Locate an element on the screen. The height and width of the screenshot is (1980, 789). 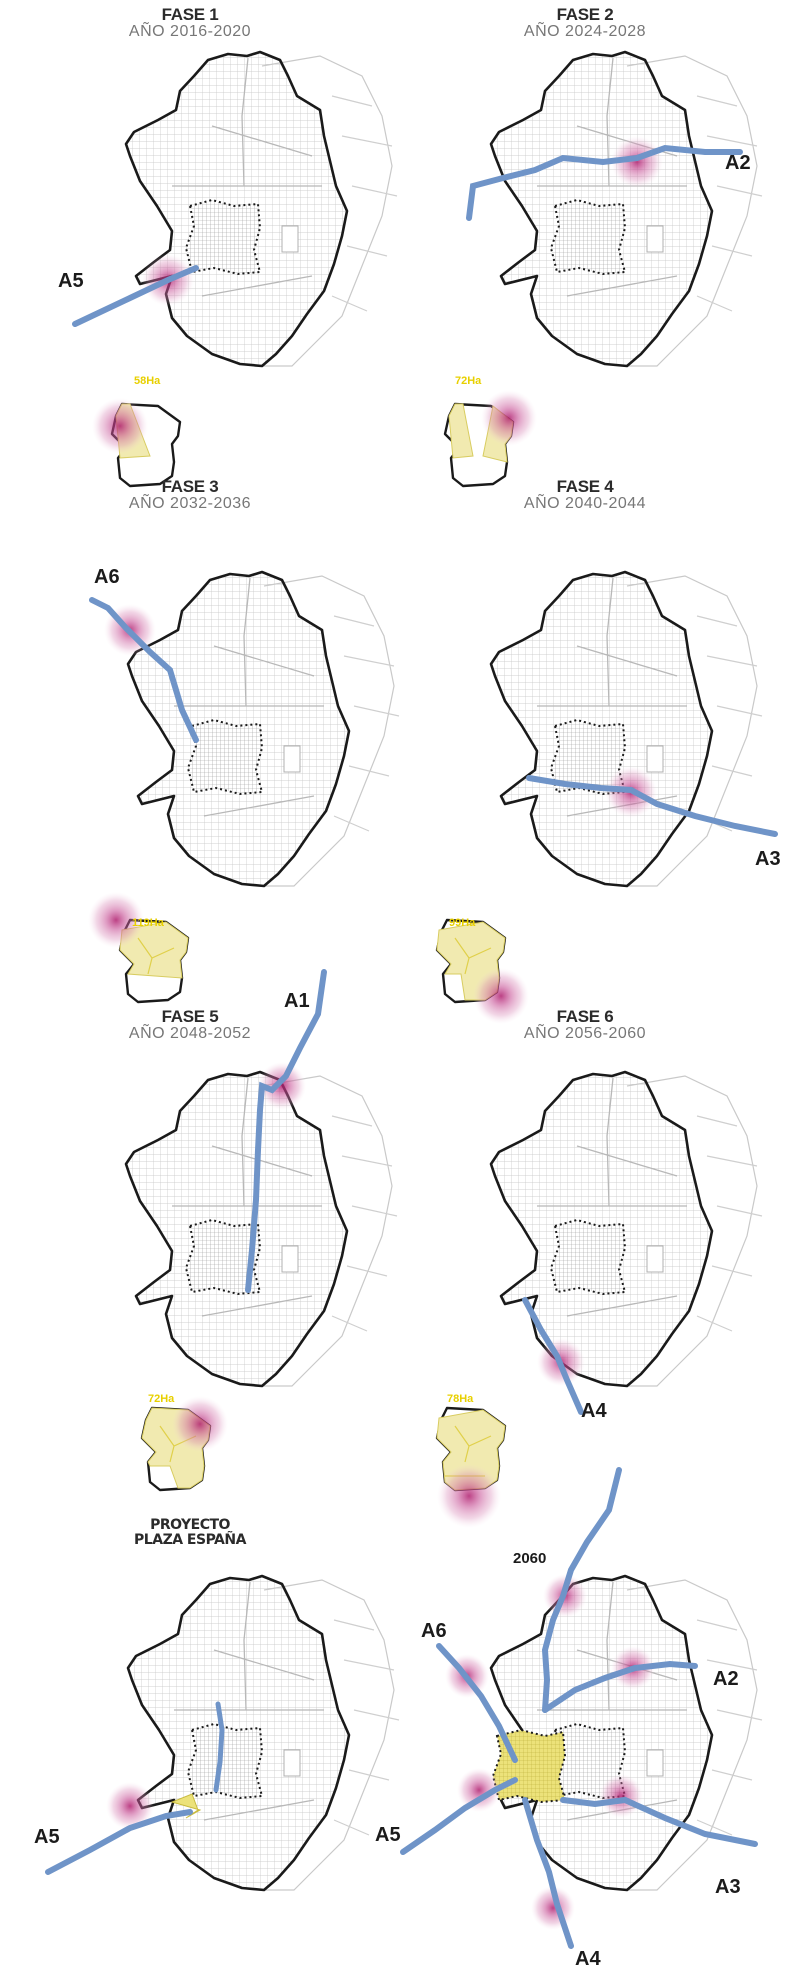
phase-4-panel: FASE 4 AÑO 2040-2044 99Ha A3 is located at coordinates (588, 747).